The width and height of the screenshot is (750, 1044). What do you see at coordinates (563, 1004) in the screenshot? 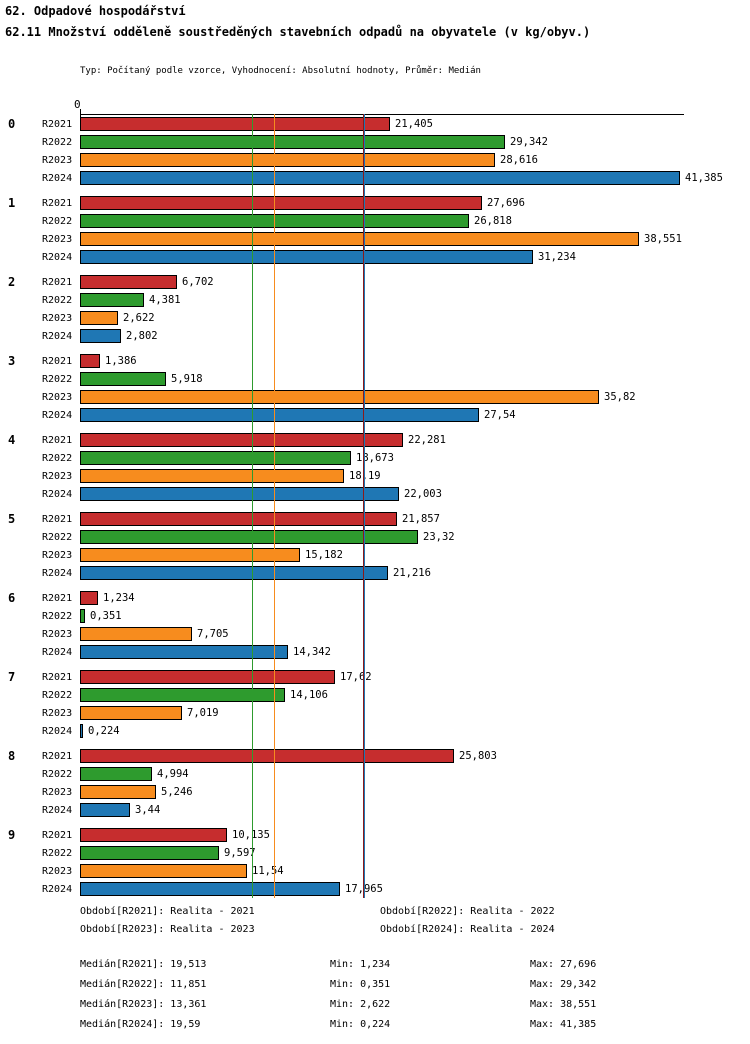
I see `max-r2023: Max: 38,551` at bounding box center [563, 1004].